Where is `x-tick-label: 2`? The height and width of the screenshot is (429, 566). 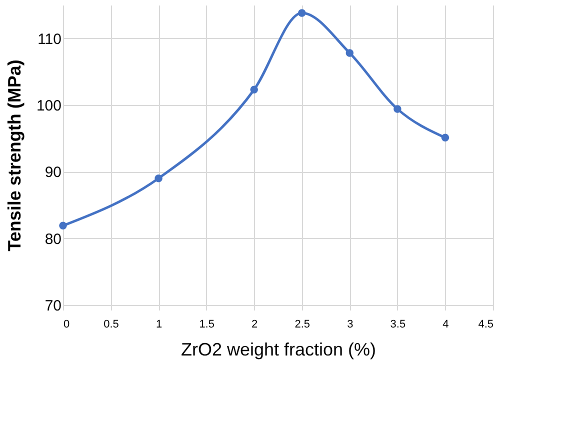 x-tick-label: 2 is located at coordinates (255, 324).